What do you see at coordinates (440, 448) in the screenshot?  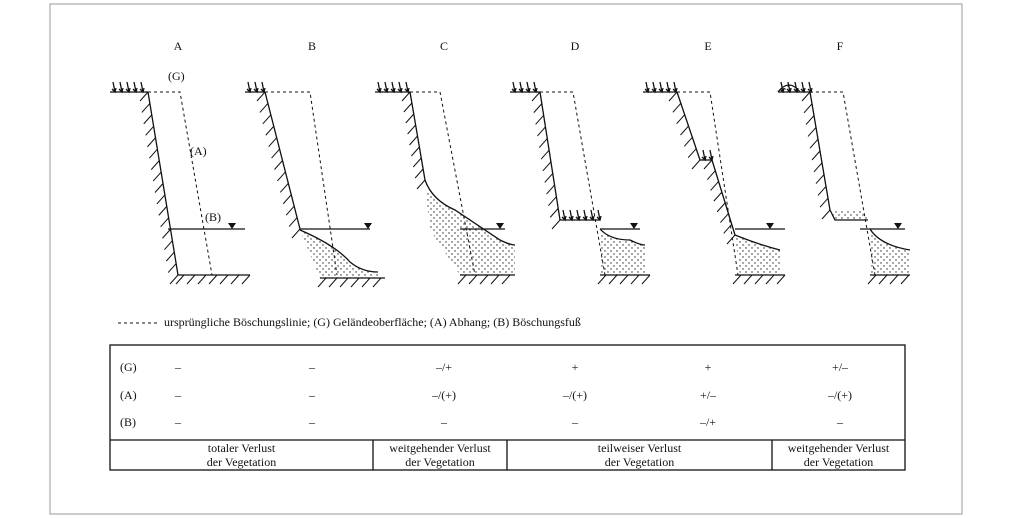 I see `summary-text: weitgehender Verlust` at bounding box center [440, 448].